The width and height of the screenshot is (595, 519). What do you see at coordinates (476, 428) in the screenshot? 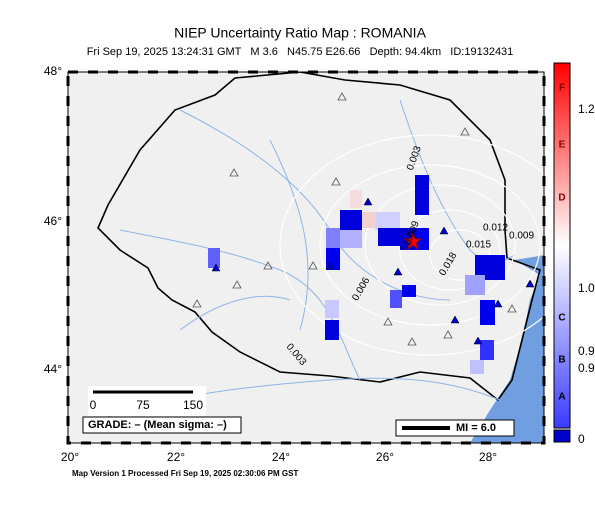
I see `mi: MI = 6.0` at bounding box center [476, 428].